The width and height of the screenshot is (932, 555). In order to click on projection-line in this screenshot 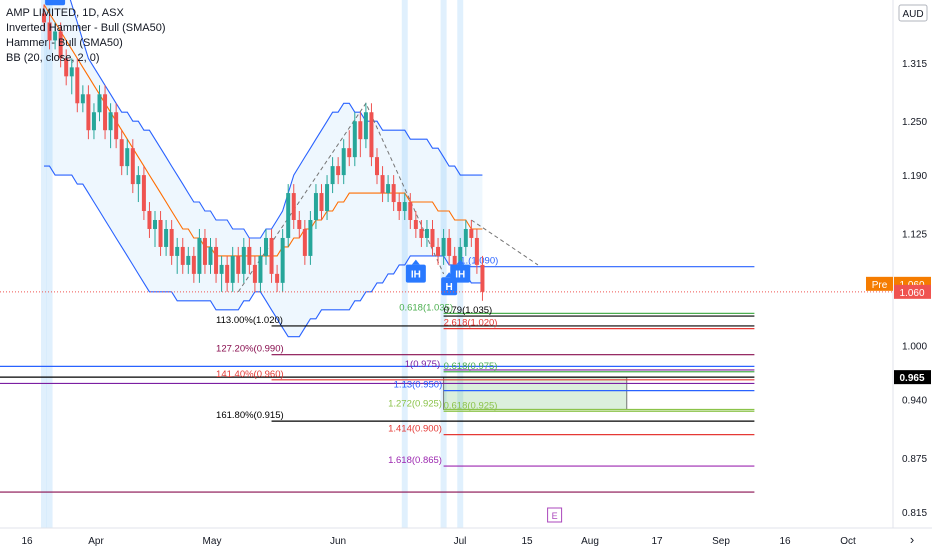, I will do `click(505, 242)`.